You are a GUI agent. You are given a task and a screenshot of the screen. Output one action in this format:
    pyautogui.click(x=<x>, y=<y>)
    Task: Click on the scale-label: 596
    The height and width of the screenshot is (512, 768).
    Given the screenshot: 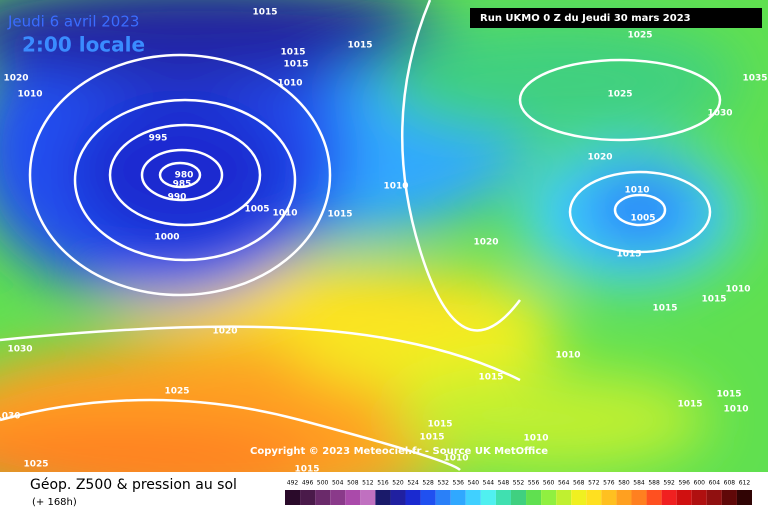 What is the action you would take?
    pyautogui.click(x=684, y=483)
    